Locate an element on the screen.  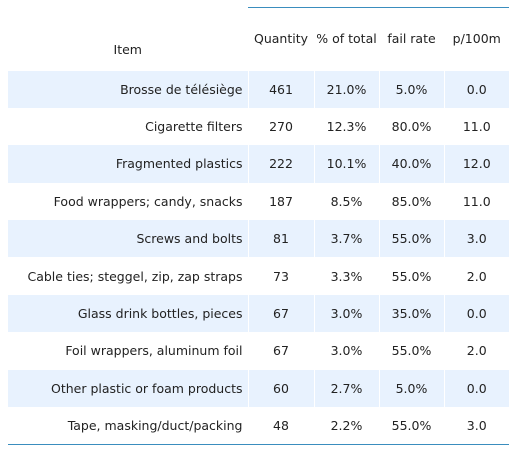
cell-item: Glass drink bottles, pieces is located at coordinates (128, 313).